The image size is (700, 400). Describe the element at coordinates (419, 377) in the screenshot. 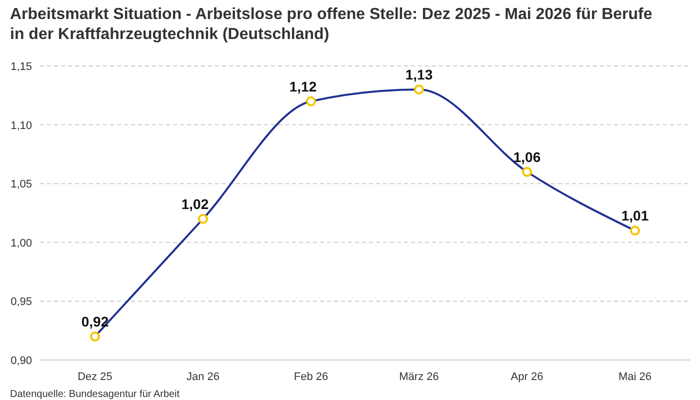

I see `x-tick-label: März 26` at that location.